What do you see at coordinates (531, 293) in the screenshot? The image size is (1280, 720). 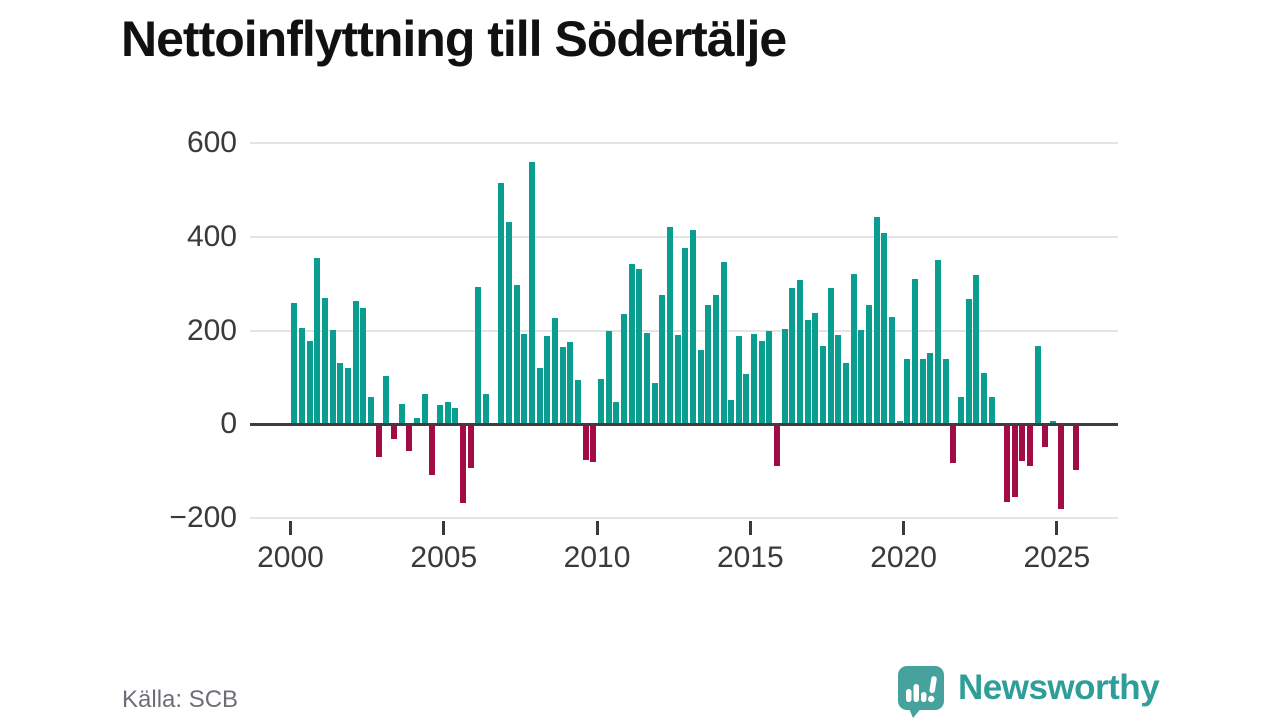 I see `bar-2007-q4` at bounding box center [531, 293].